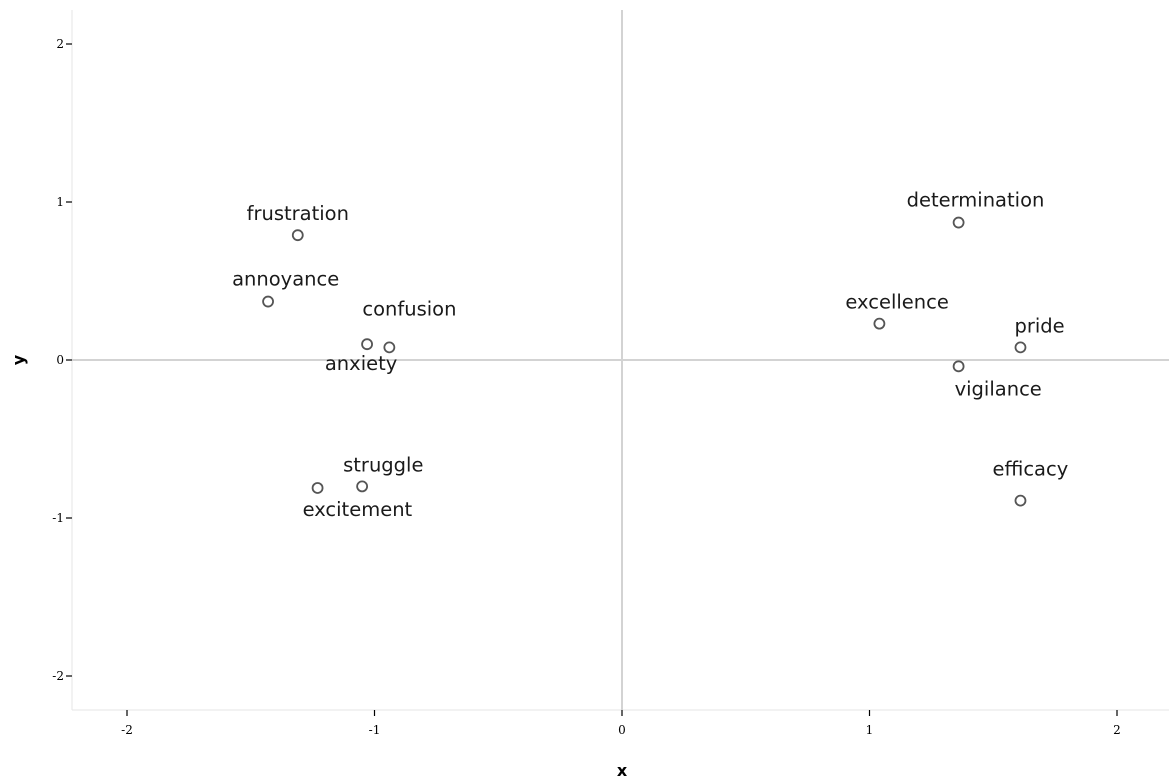 The image size is (1169, 780). What do you see at coordinates (298, 213) in the screenshot?
I see `point-label: frustration` at bounding box center [298, 213].